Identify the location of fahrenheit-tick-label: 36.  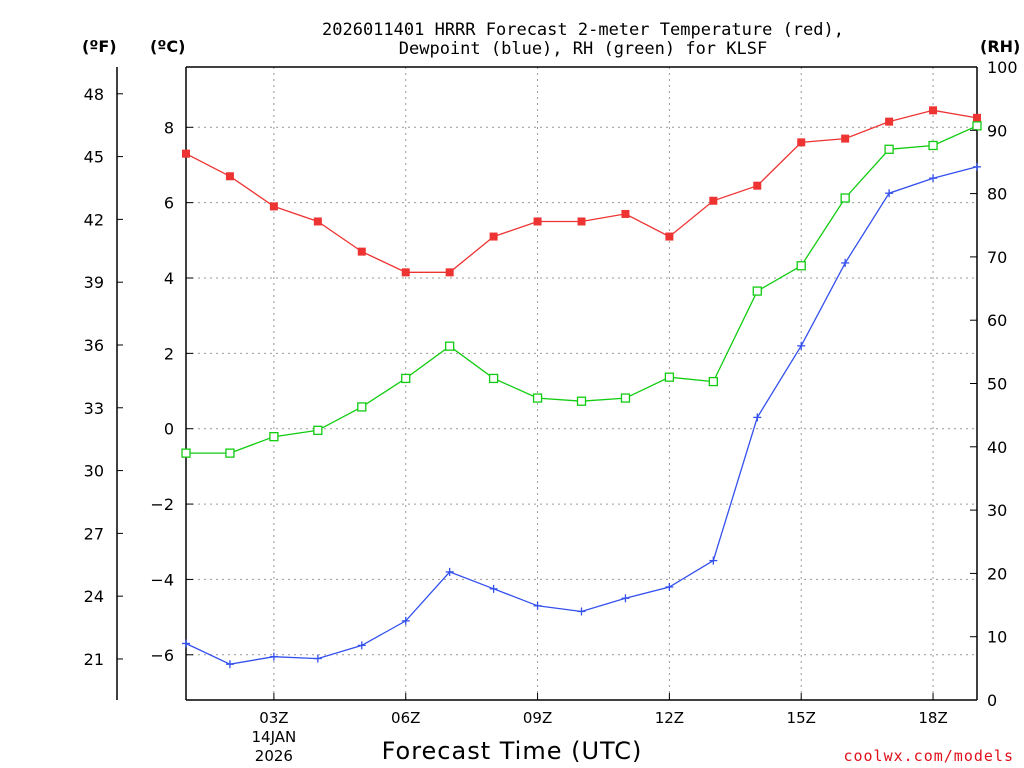
(94, 345).